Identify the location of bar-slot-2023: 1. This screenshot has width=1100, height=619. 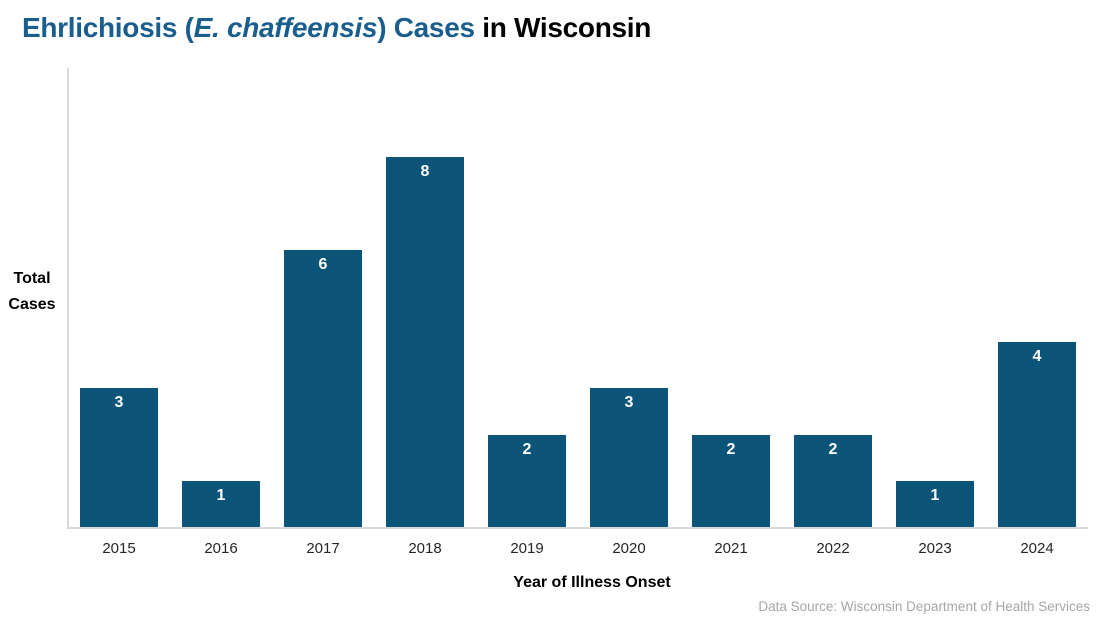
(935, 504).